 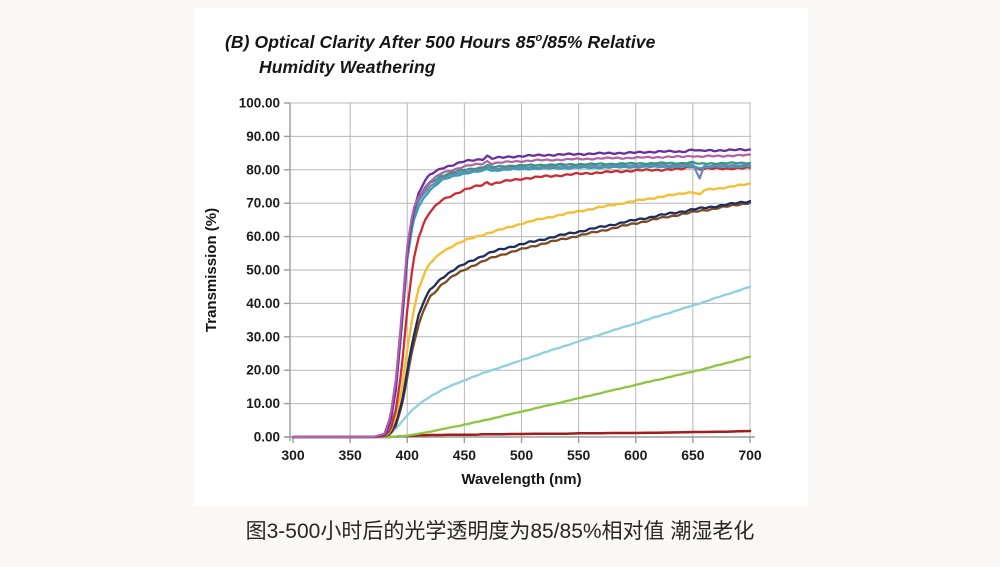 I want to click on x-tick-label: 350, so click(x=350, y=455).